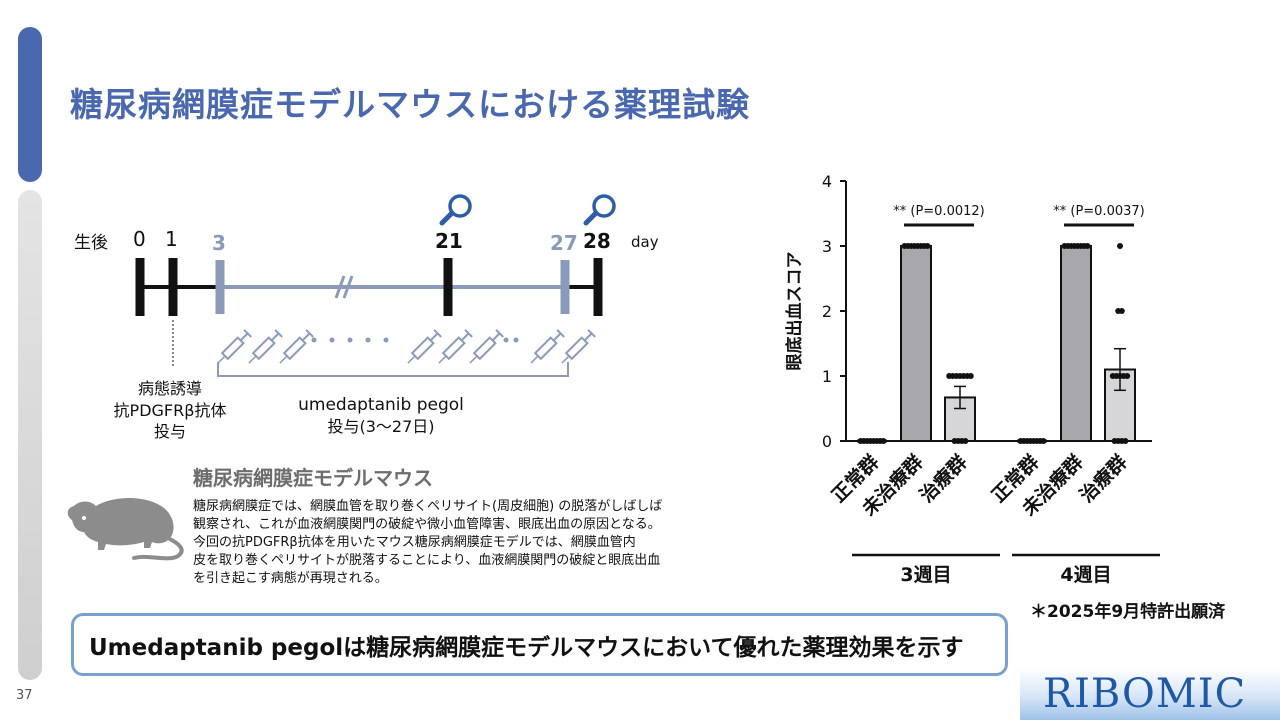 The image size is (1280, 720). I want to click on group-label: 4週目, so click(1085, 575).